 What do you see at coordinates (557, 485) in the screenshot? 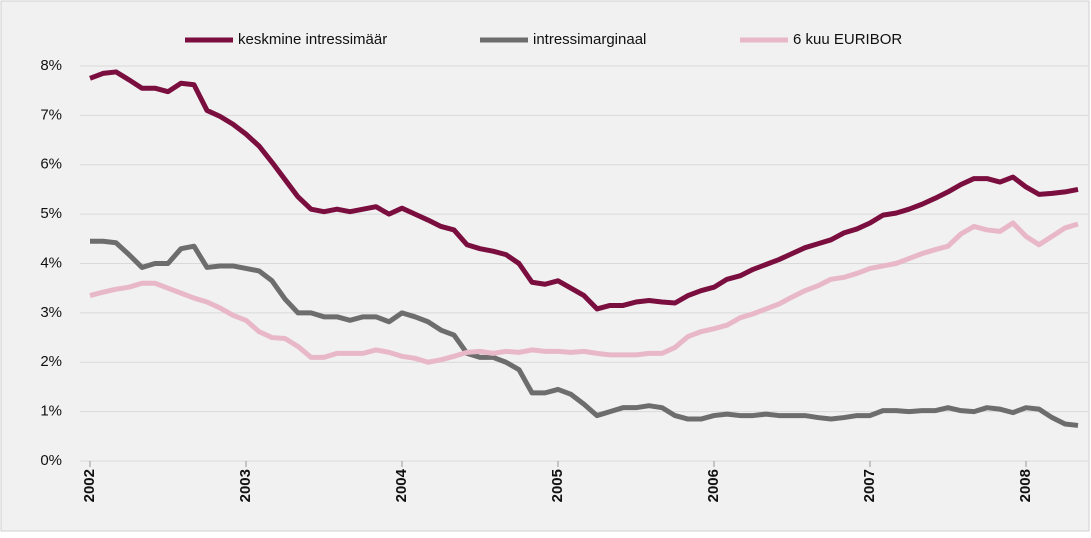
I see `x-tick-label: 2005` at bounding box center [557, 485].